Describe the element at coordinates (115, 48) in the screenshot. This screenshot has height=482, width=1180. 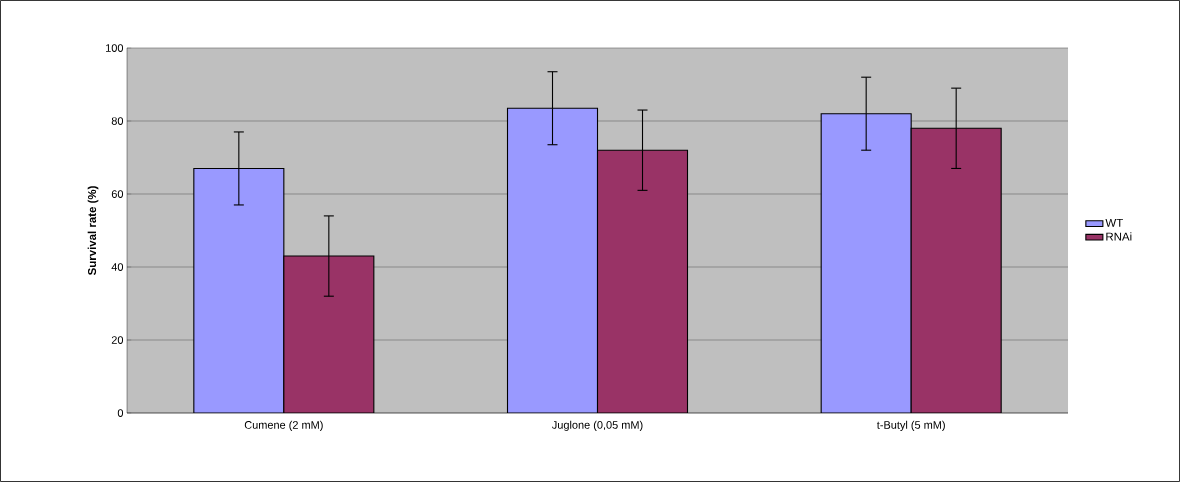
I see `y-tick-label: 100` at that location.